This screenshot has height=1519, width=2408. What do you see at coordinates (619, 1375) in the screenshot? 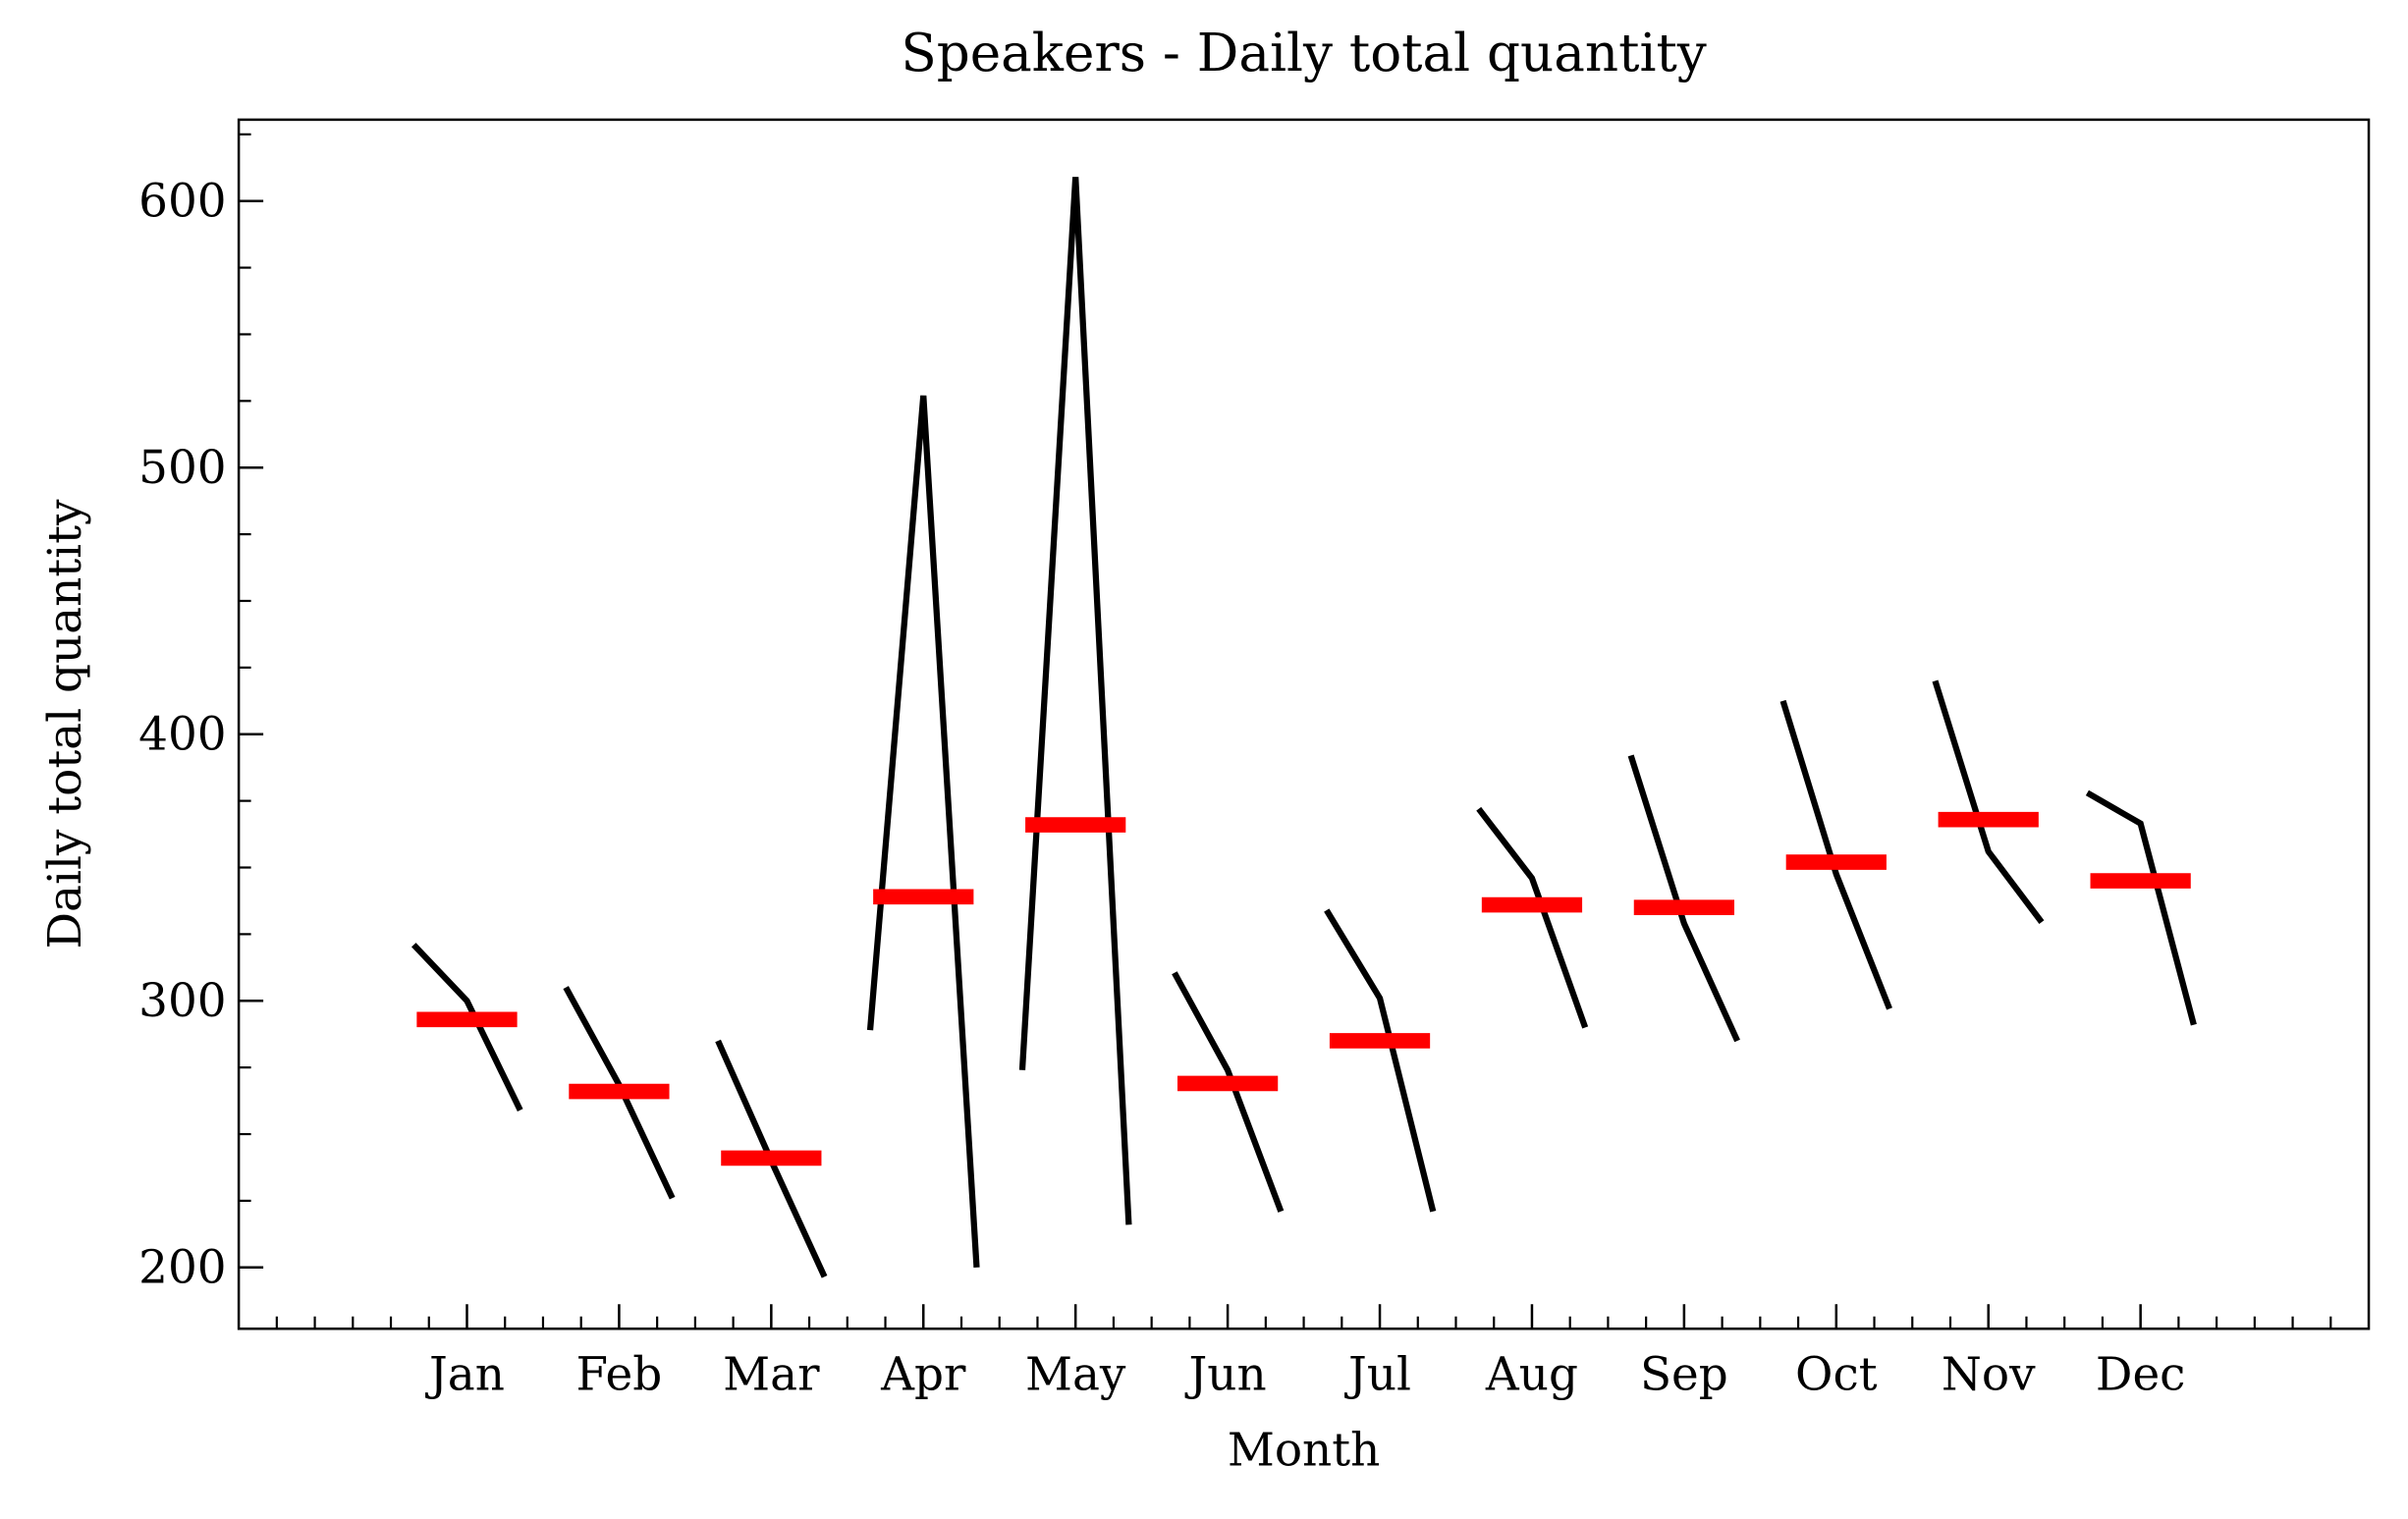
I see `x-tick-label: Feb` at bounding box center [619, 1375].